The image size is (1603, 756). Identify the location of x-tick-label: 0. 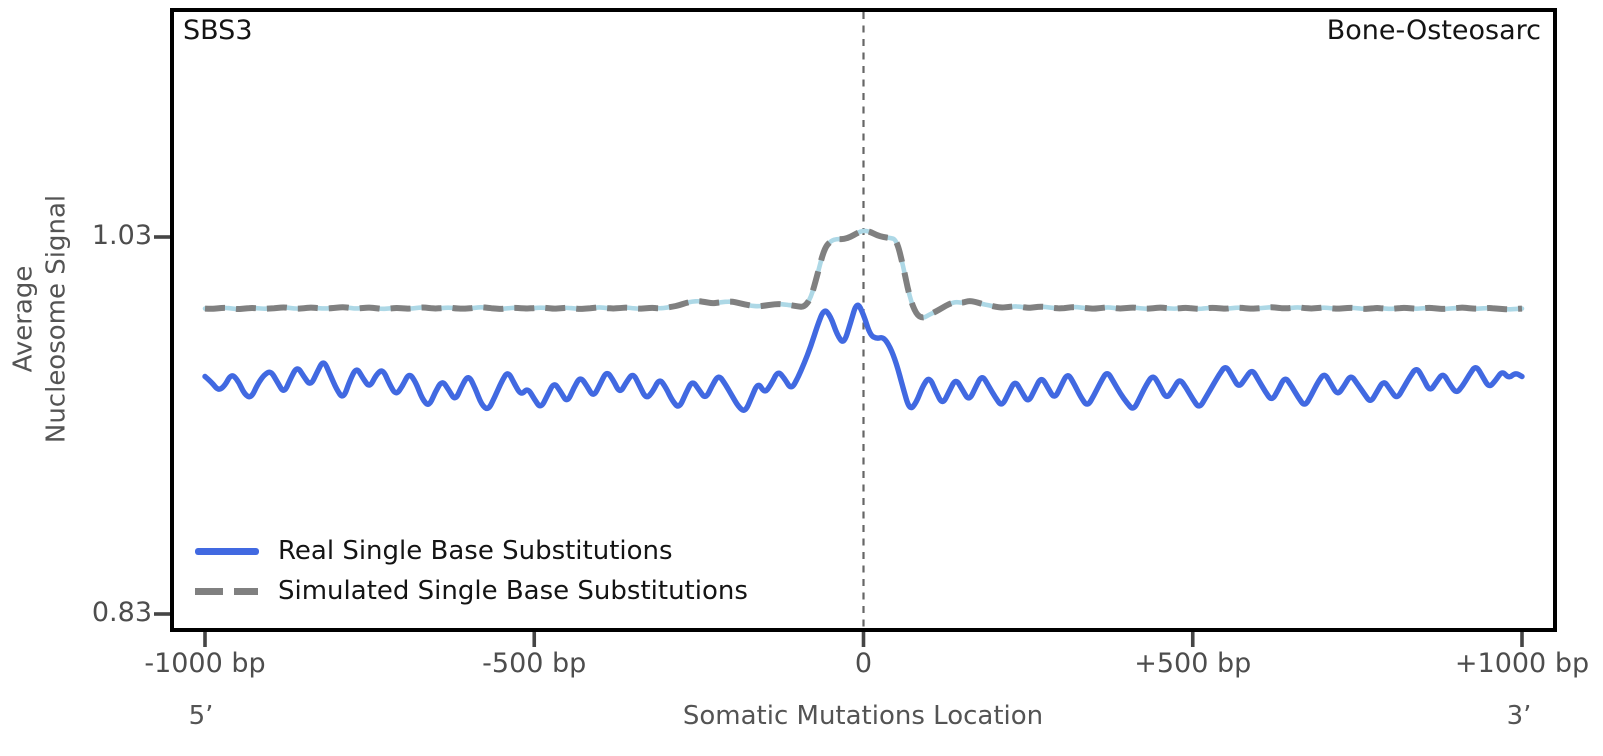
(863, 663).